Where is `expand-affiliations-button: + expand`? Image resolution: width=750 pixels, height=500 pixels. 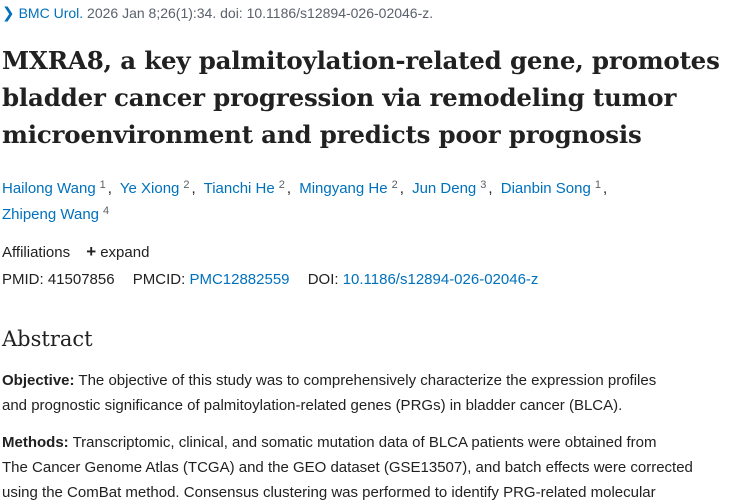 expand-affiliations-button: + expand is located at coordinates (118, 251).